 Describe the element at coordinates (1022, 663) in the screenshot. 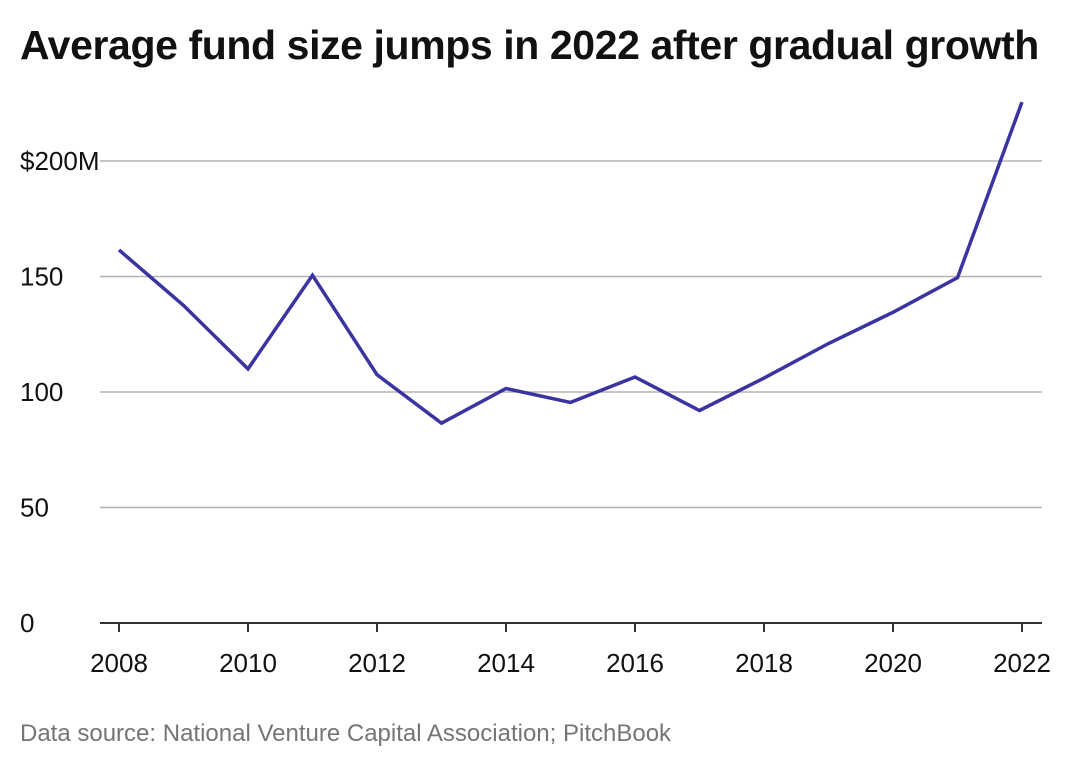

I see `x-tick-label: 2022` at that location.